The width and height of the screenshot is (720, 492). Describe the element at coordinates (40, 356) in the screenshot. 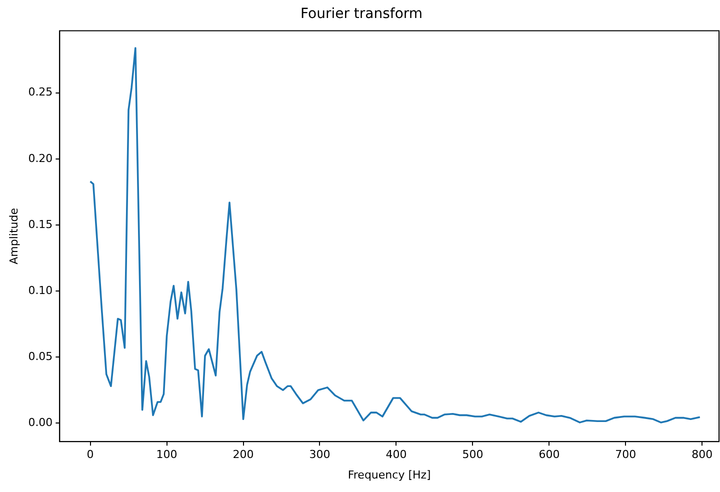

I see `y-tick-label: 0.05` at that location.